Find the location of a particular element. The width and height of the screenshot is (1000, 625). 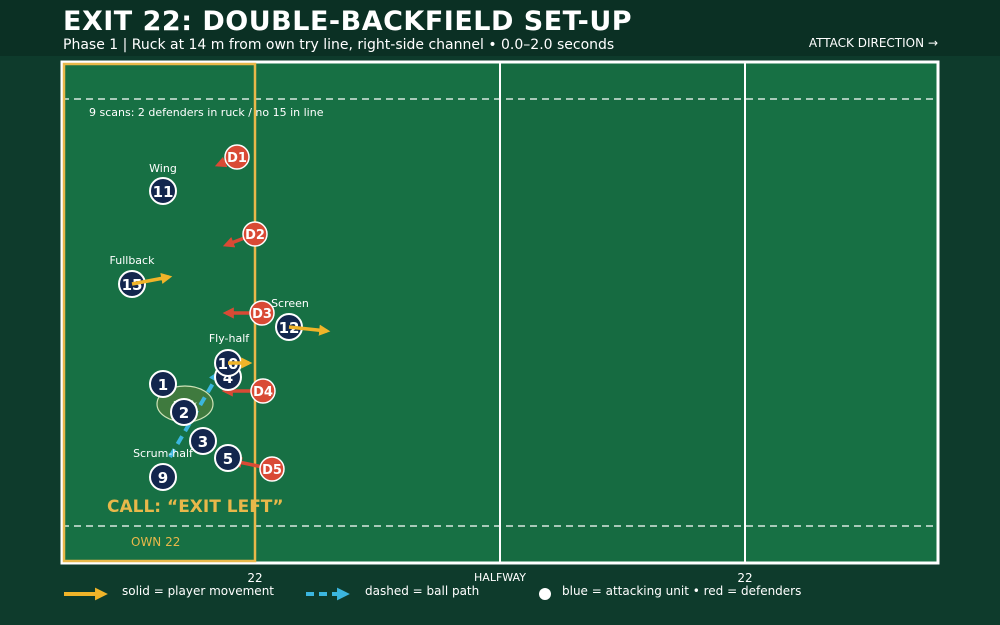

player-2: 2 is located at coordinates (184, 412).